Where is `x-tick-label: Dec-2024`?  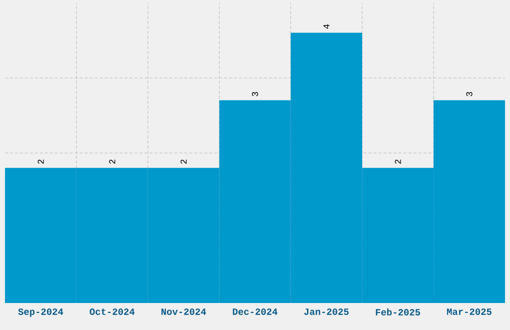 x-tick-label: Dec-2024 is located at coordinates (255, 311).